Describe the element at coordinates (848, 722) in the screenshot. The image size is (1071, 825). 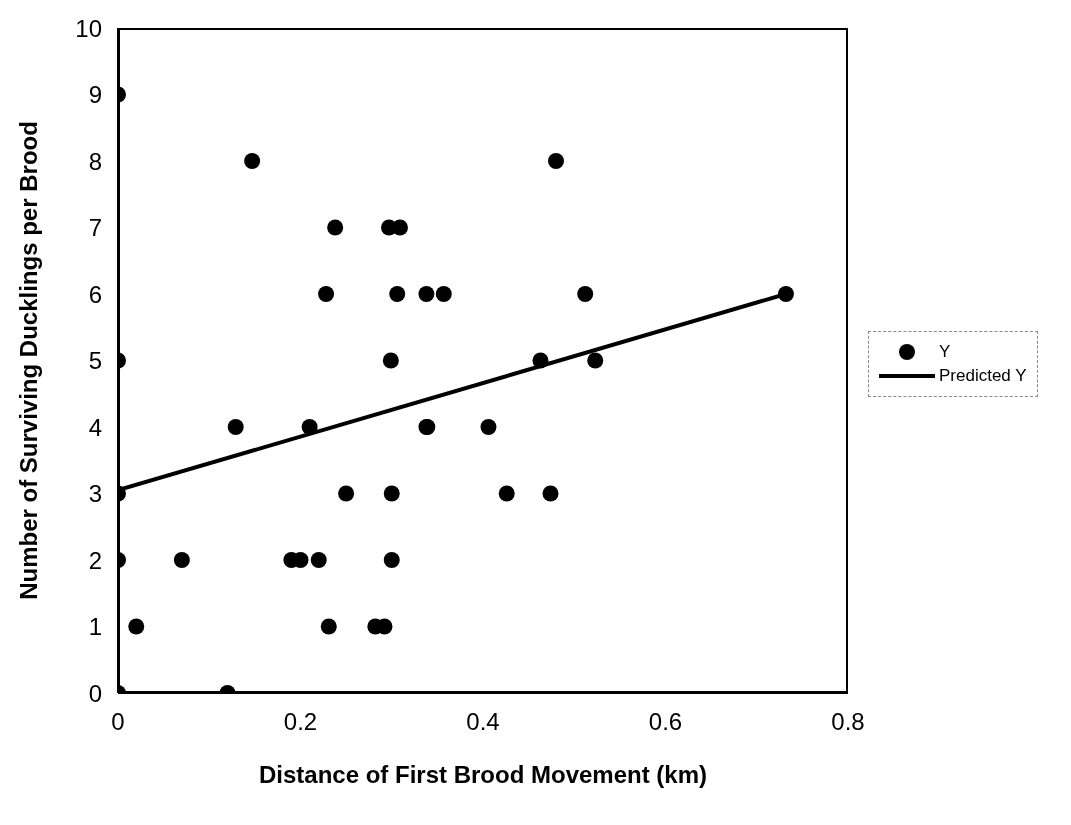
I see `x-tick-label: 0.8` at that location.